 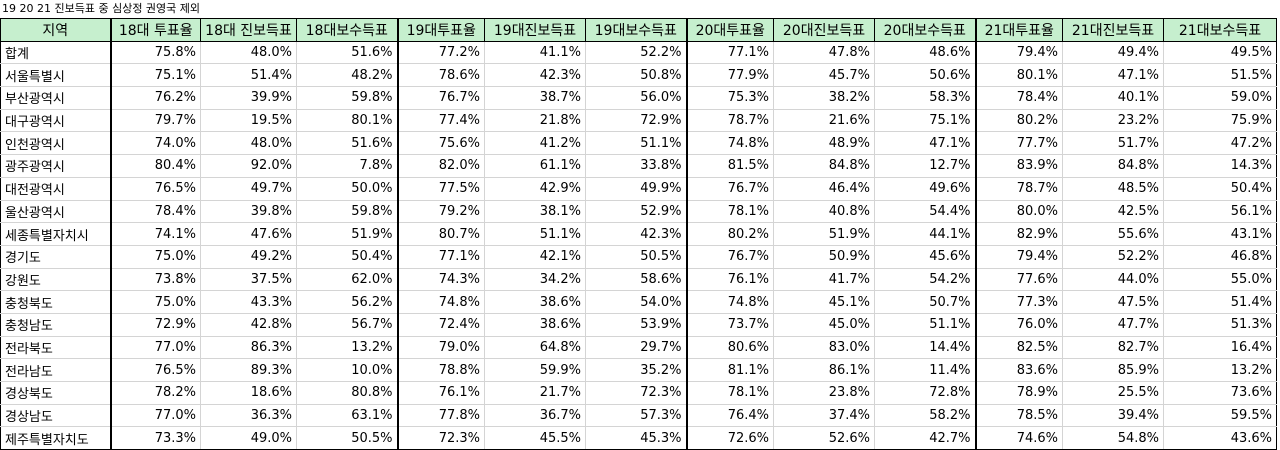 I want to click on region-cell: 대전광역시, so click(x=56, y=188).